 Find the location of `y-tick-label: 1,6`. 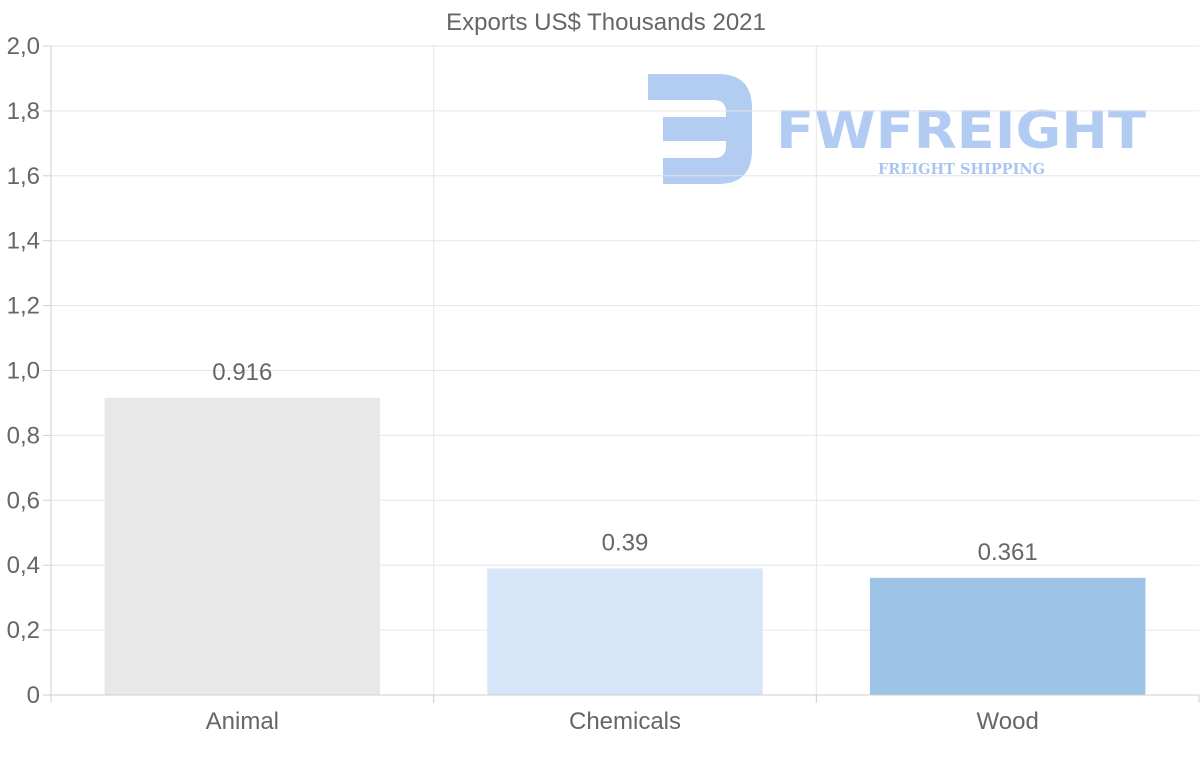

y-tick-label: 1,6 is located at coordinates (23, 176).